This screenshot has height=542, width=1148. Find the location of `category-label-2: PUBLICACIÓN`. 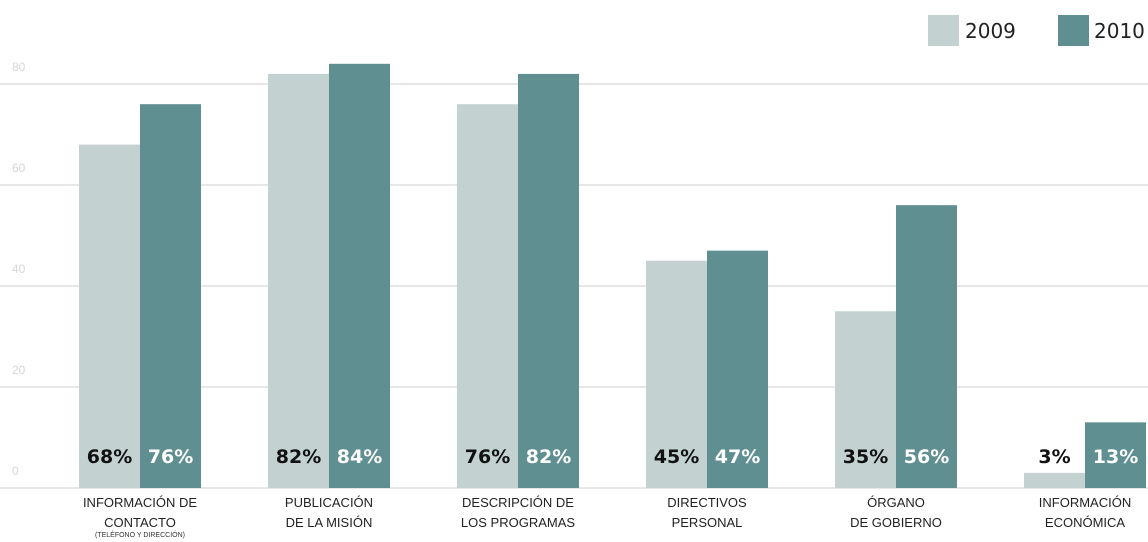

category-label-2: PUBLICACIÓN is located at coordinates (329, 502).